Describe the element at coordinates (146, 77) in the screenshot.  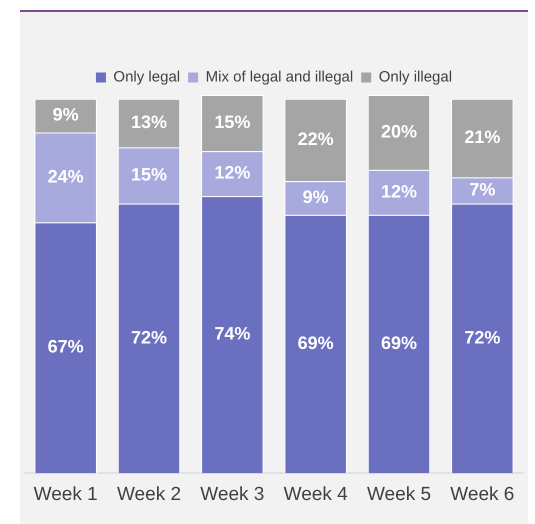
I see `legend-label: Only legal` at that location.